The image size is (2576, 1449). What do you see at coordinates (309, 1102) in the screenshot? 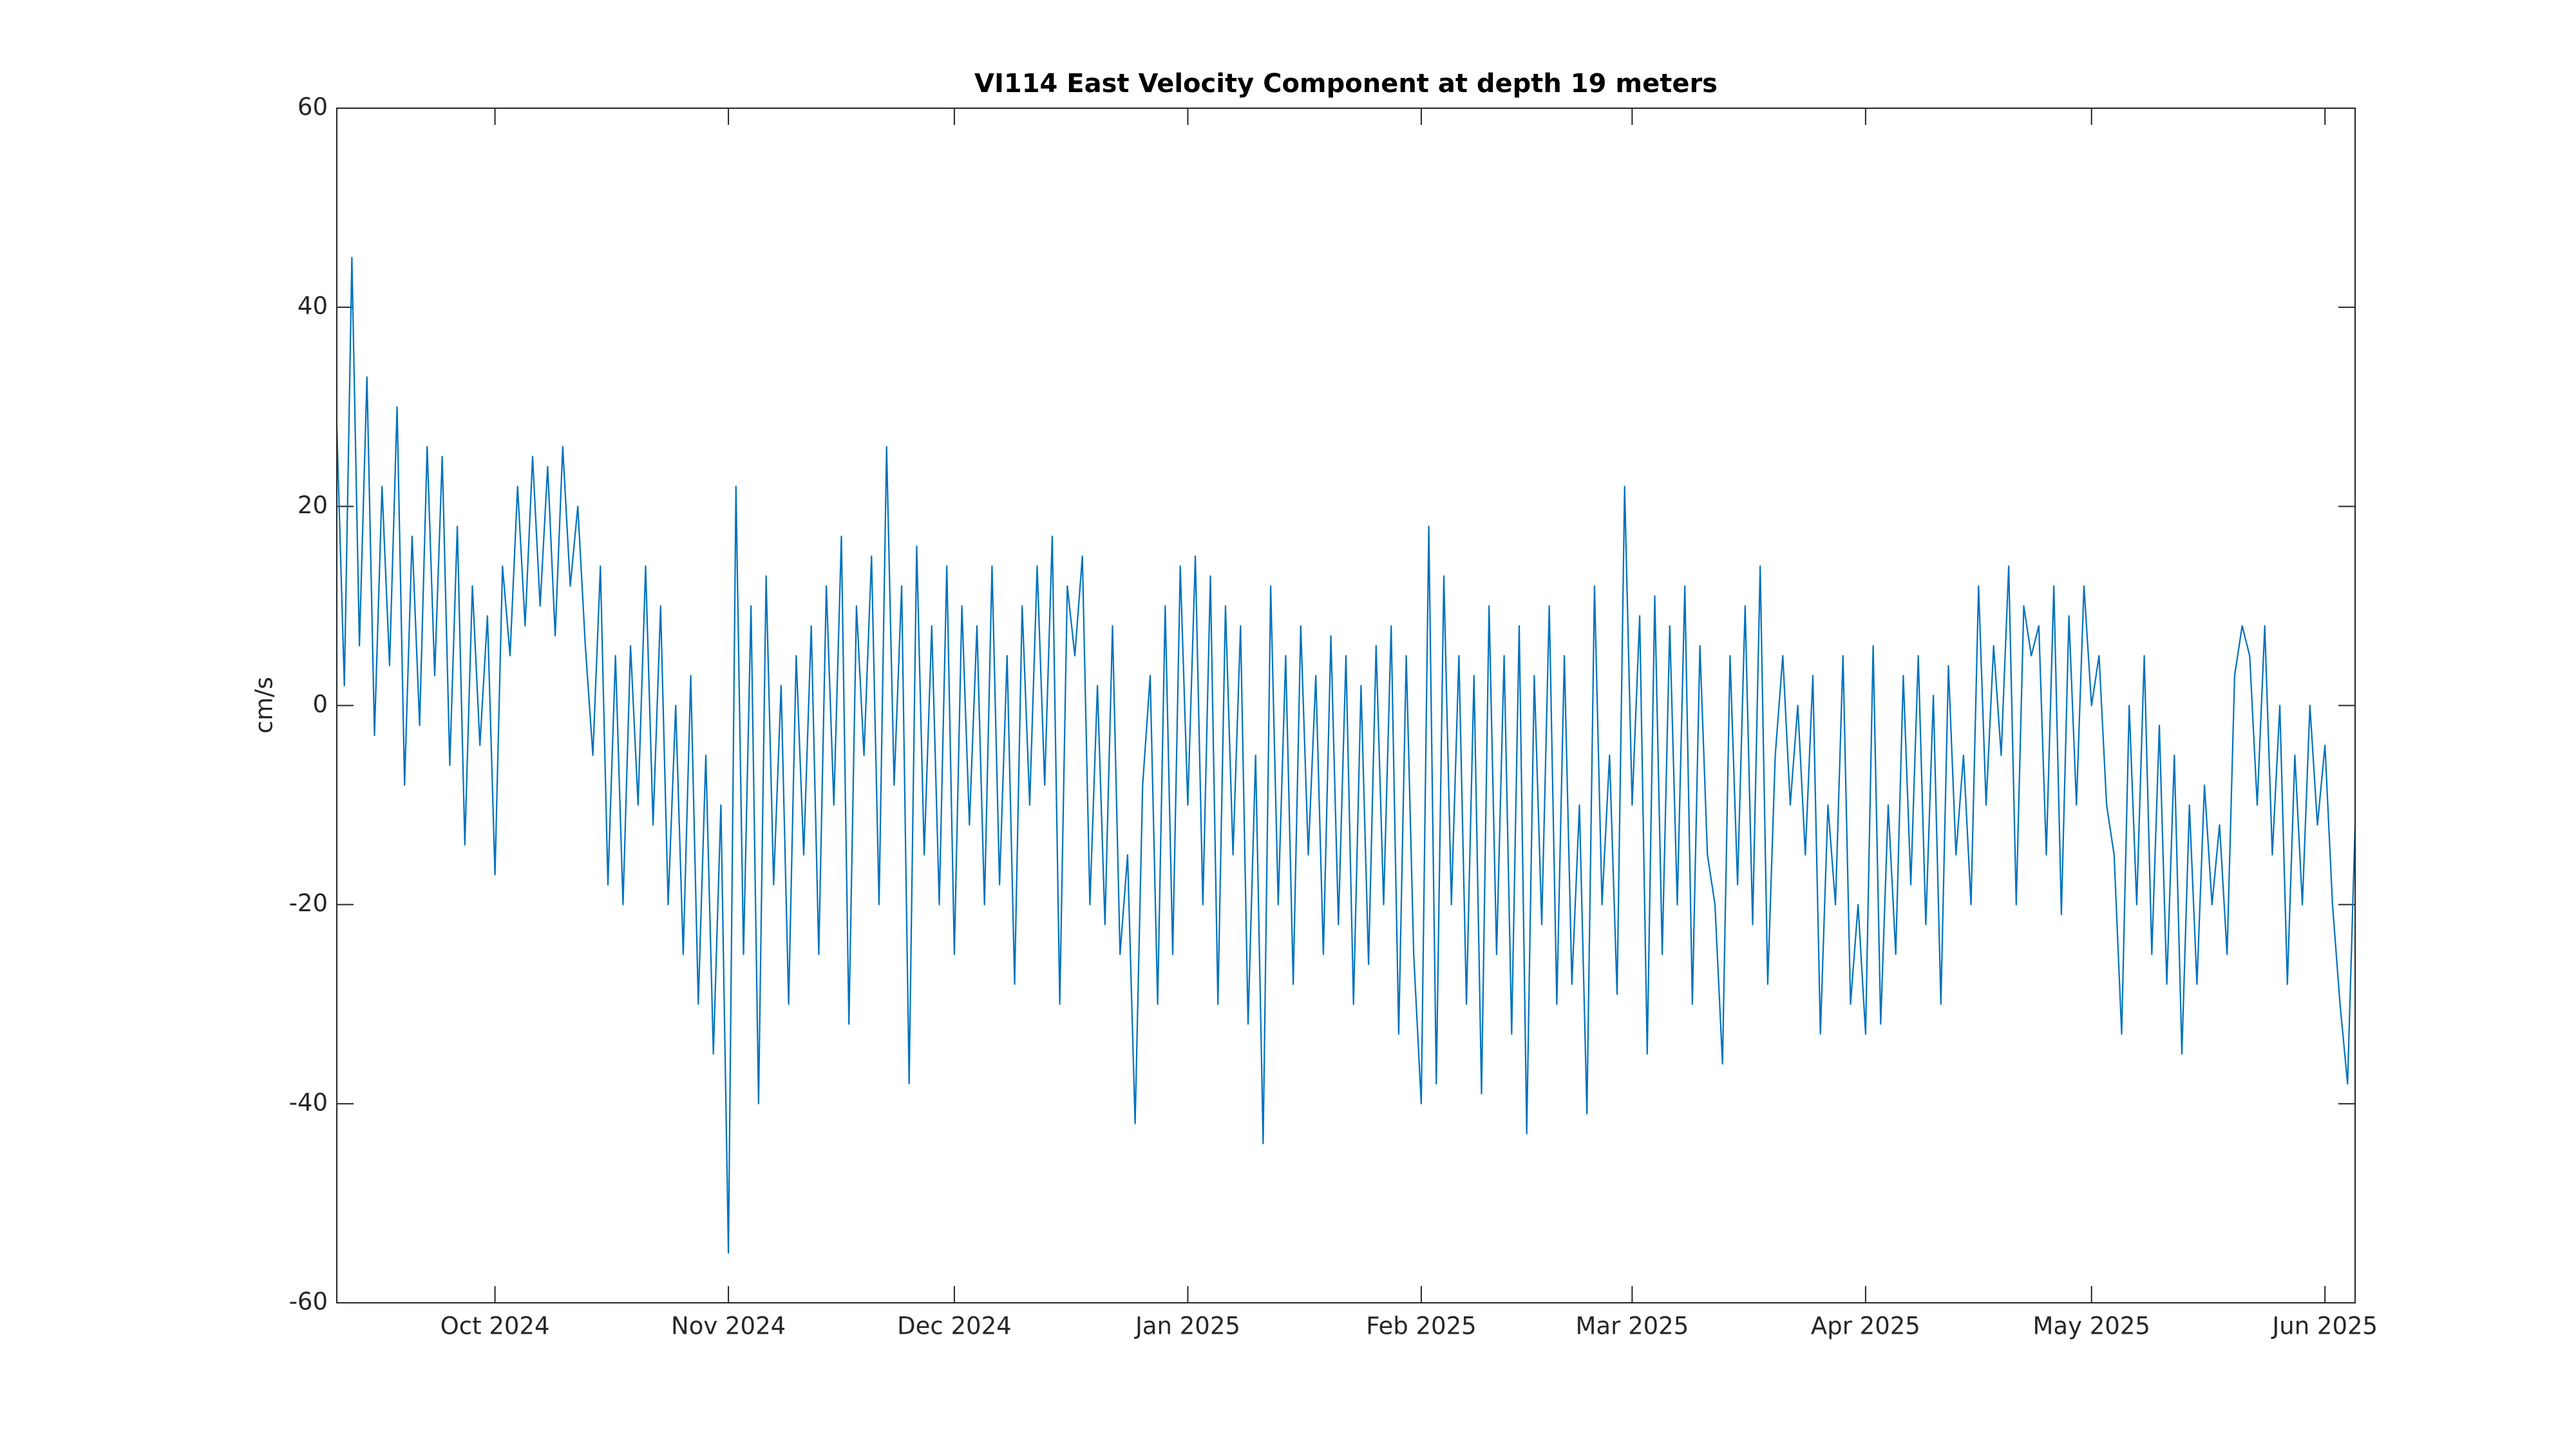
I see `y-tick-label: -40` at bounding box center [309, 1102].